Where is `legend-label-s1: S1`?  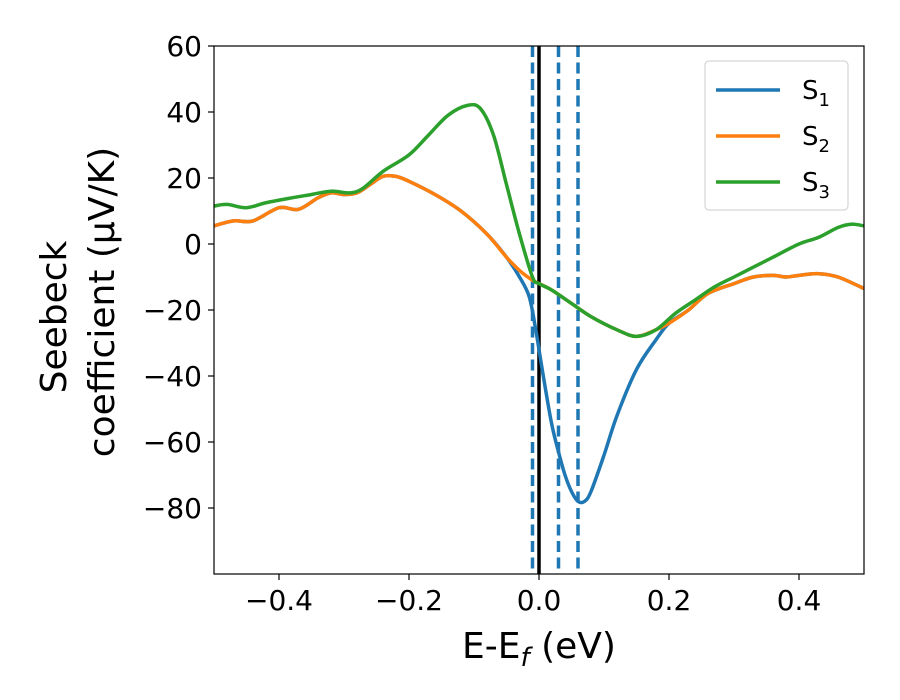 legend-label-s1: S1 is located at coordinates (816, 93).